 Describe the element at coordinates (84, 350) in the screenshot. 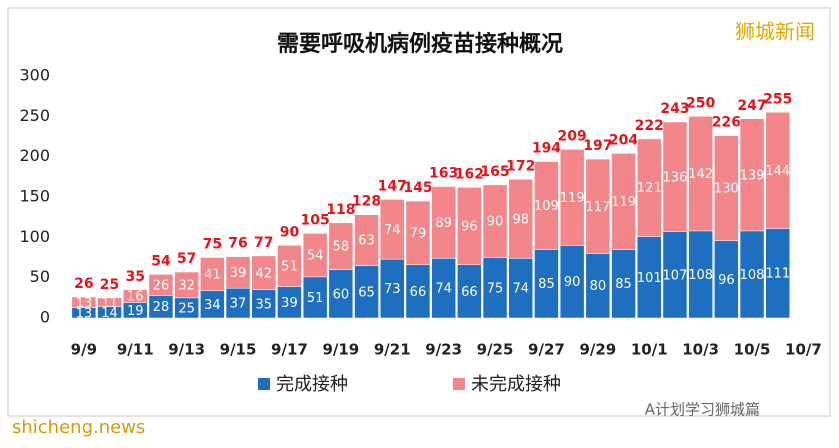

I see `x-tick-label: 9/9` at that location.